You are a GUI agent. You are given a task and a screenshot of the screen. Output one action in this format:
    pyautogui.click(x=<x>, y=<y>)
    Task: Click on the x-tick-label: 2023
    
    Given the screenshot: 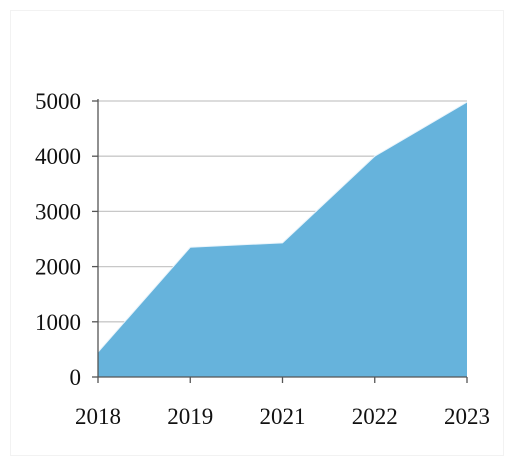 What is the action you would take?
    pyautogui.click(x=467, y=416)
    